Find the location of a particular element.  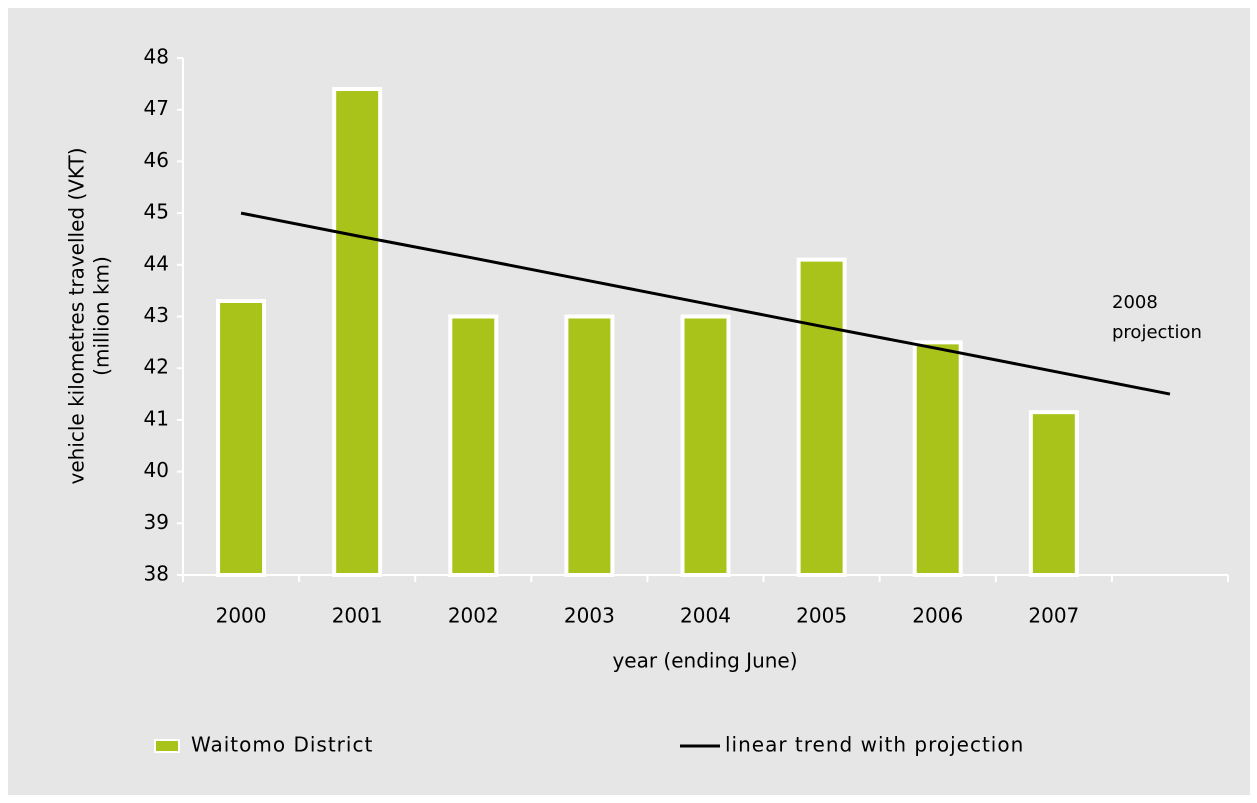

y-tick-label: 48 is located at coordinates (156, 57).